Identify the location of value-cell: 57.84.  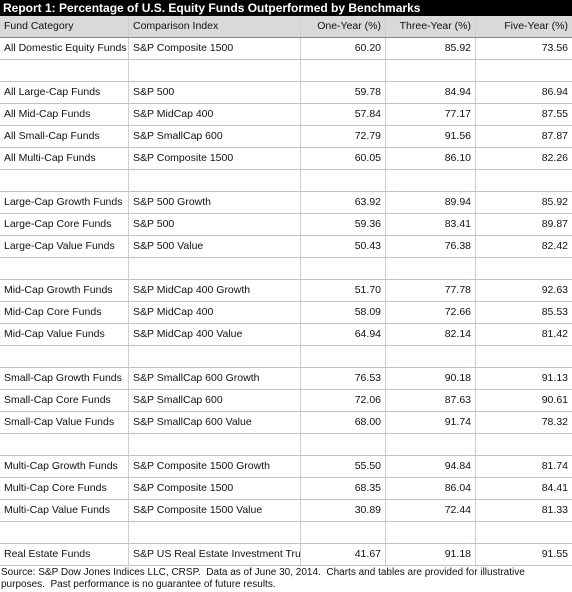
(342, 114).